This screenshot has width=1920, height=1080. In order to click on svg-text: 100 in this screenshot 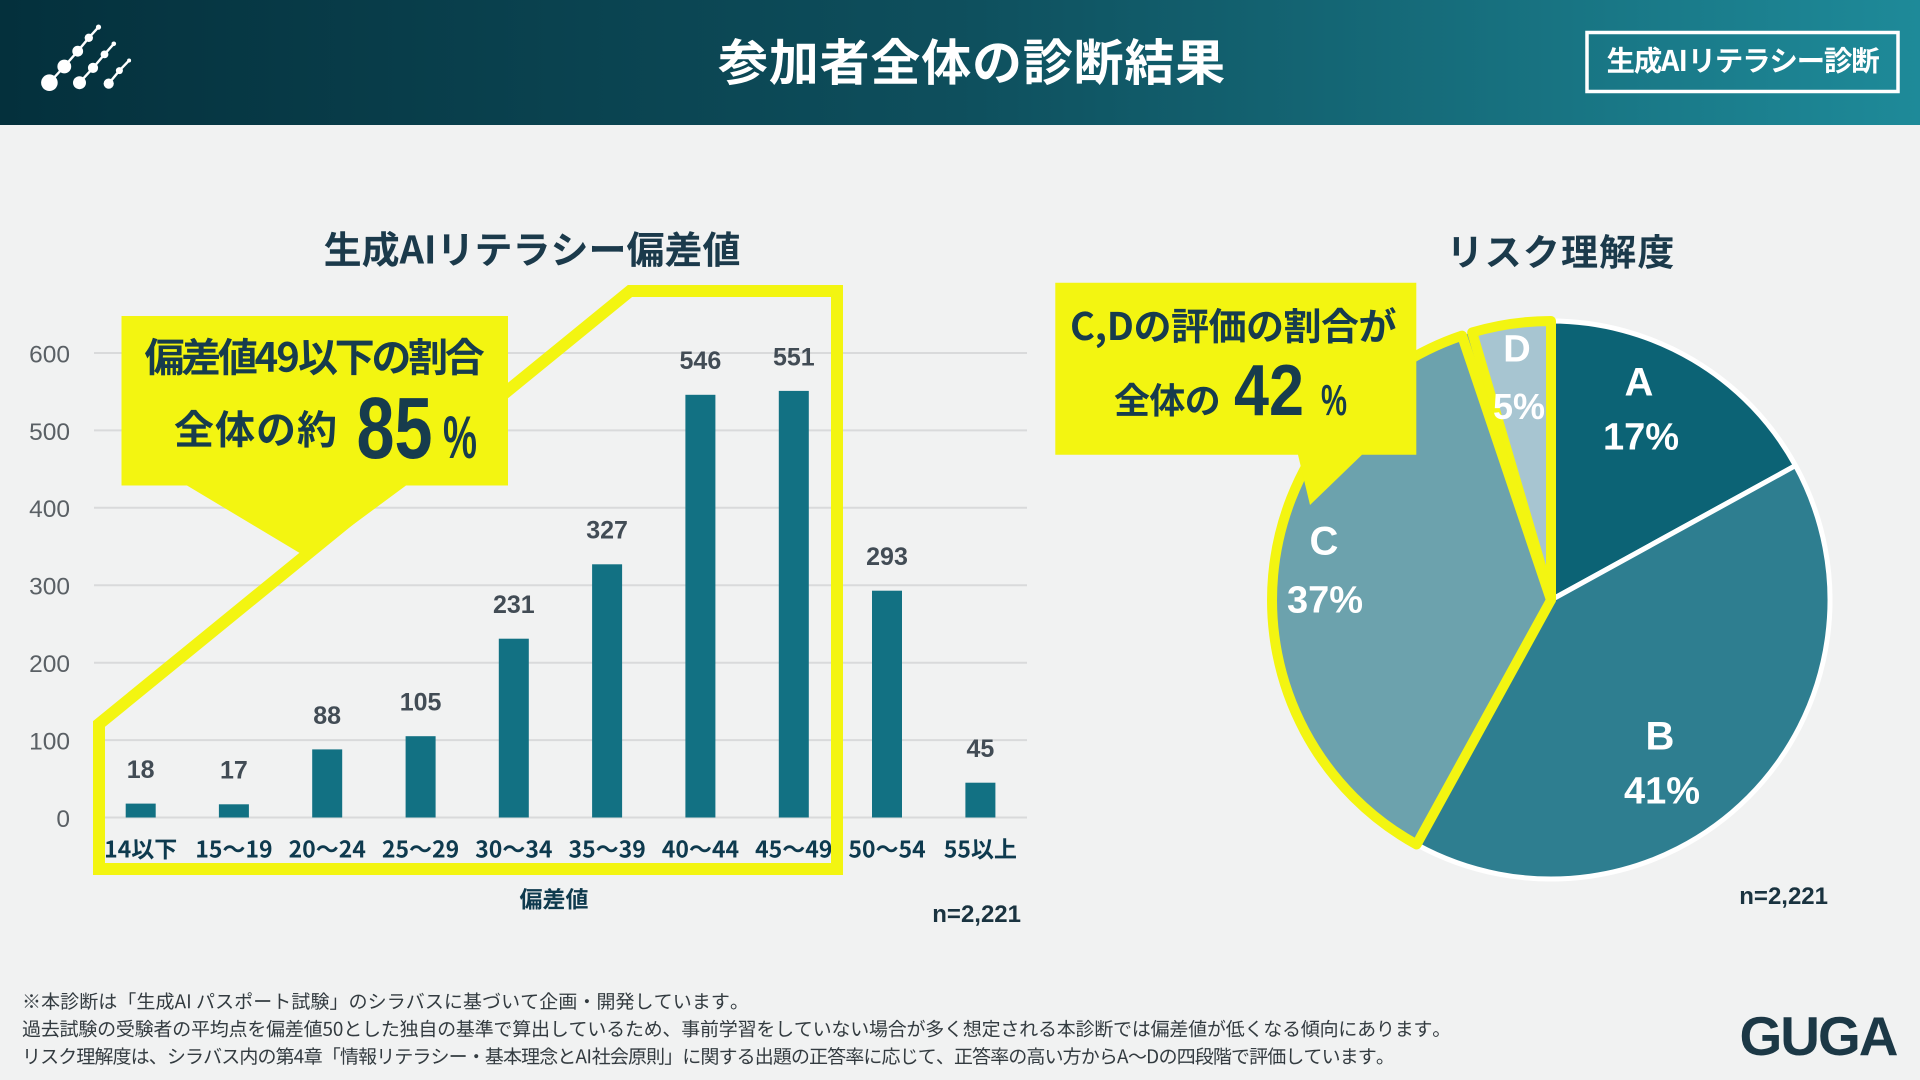, I will do `click(49, 742)`.